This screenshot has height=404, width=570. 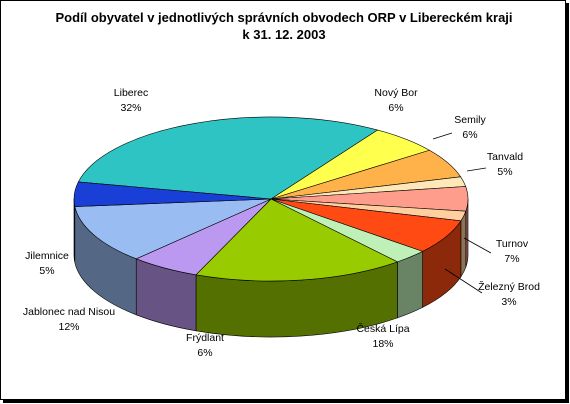 What do you see at coordinates (504, 172) in the screenshot?
I see `slice-percent-tanvald: 5%` at bounding box center [504, 172].